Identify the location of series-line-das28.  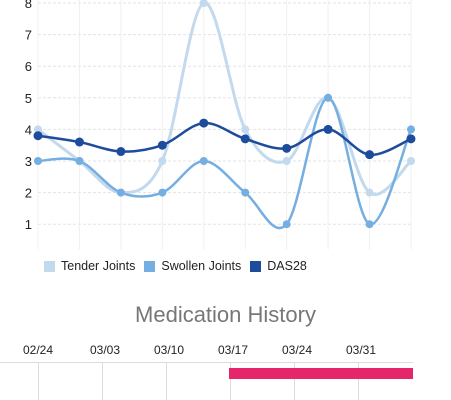
(224, 138).